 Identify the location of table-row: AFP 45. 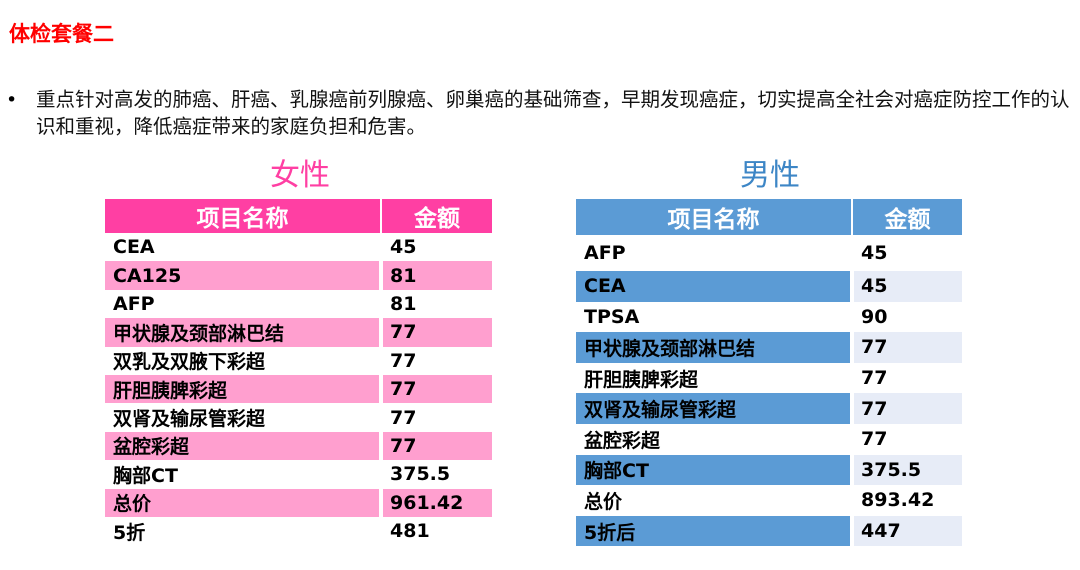
(769, 253).